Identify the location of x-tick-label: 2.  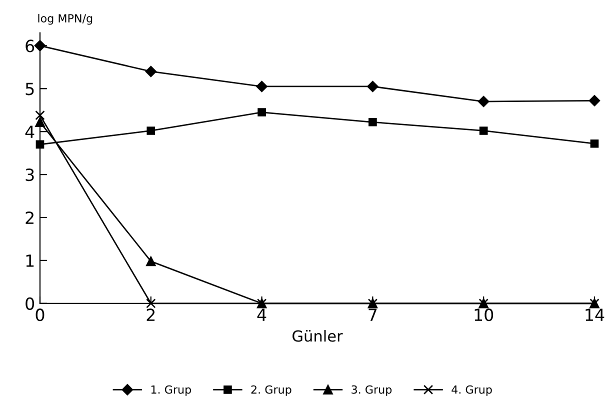
(150, 314).